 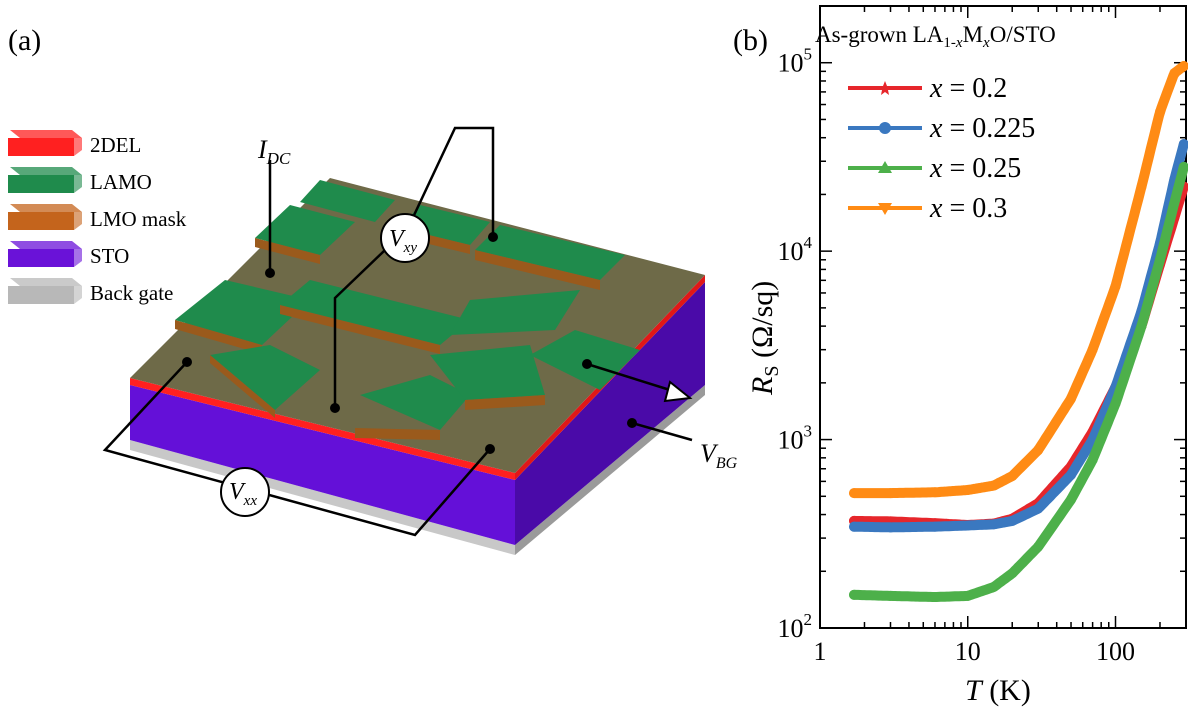 What do you see at coordinates (610, 470) in the screenshot?
I see `back-gate-side-face` at bounding box center [610, 470].